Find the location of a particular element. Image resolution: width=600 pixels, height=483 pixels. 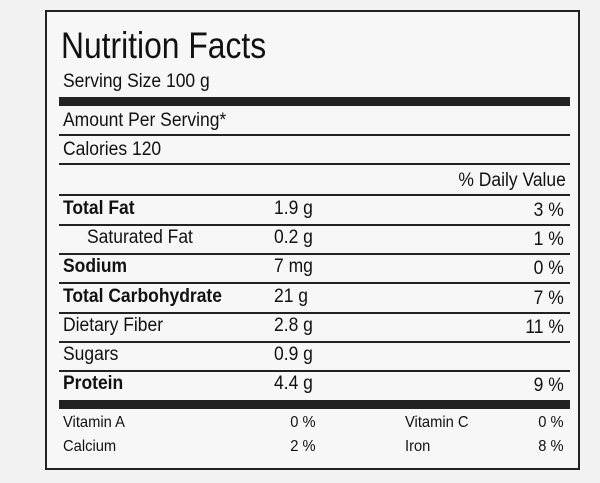

nutrient-name: Total Carbohydrate is located at coordinates (142, 296).